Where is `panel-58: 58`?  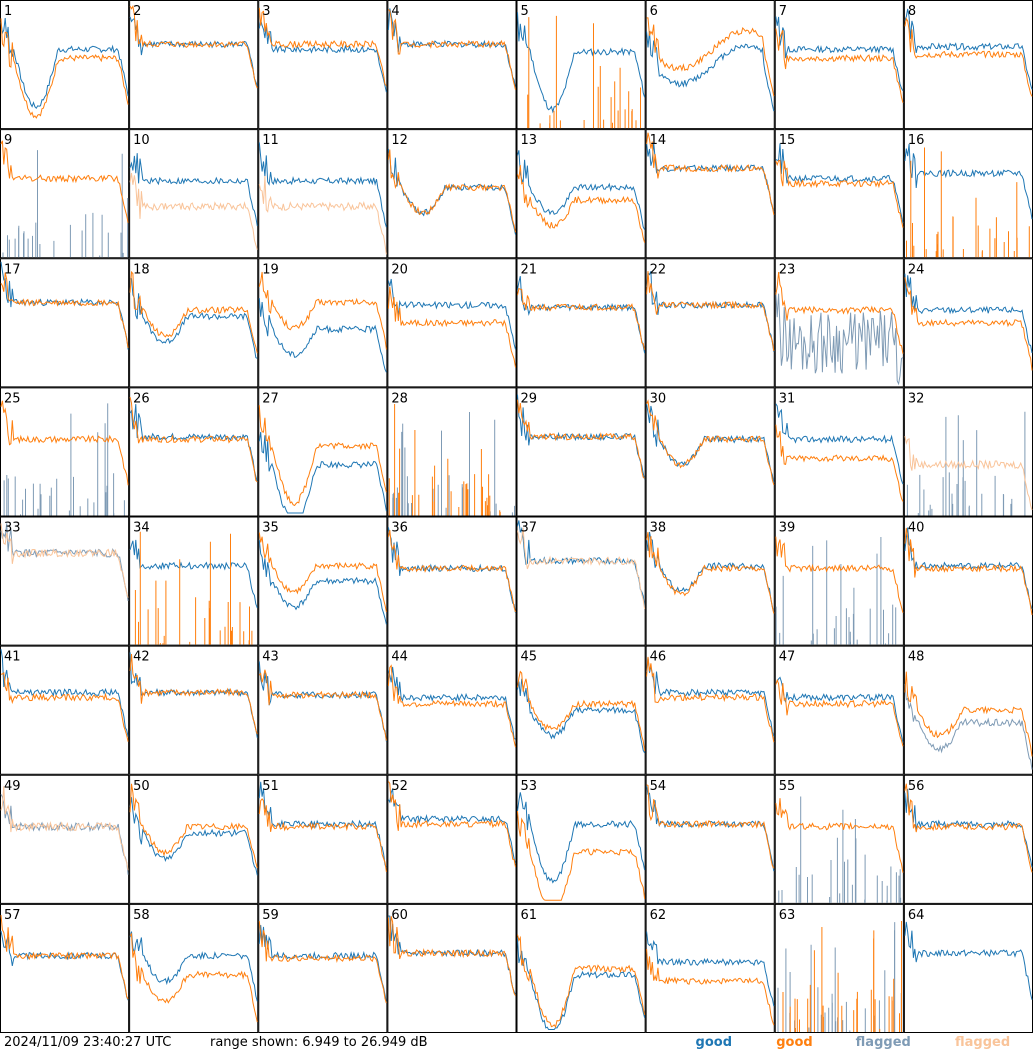
panel-58: 58 is located at coordinates (194, 968).